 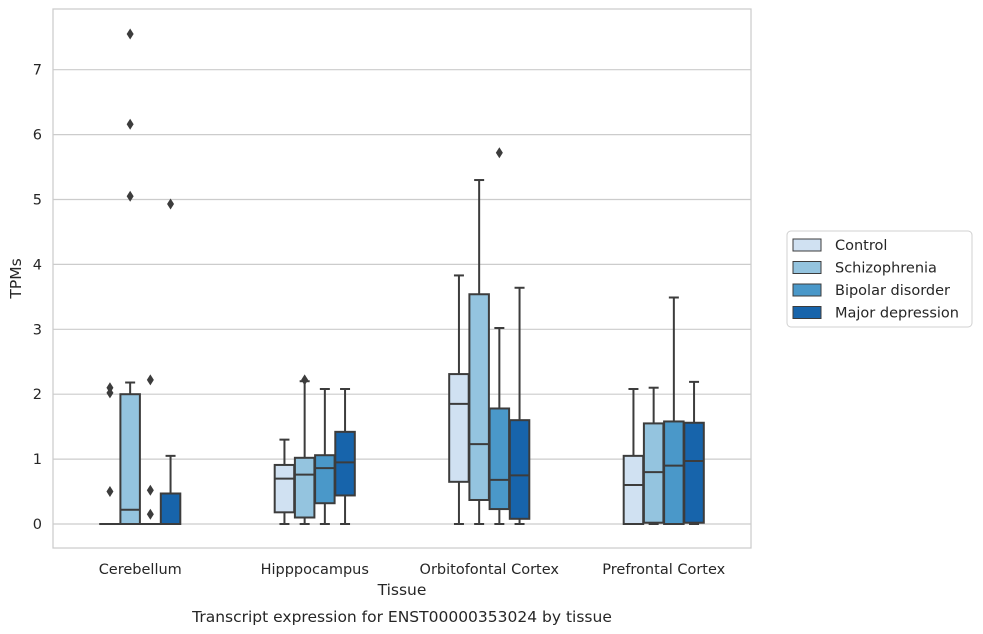 What do you see at coordinates (490, 570) in the screenshot?
I see `x-tick-label: Orbitofontal Cortex` at bounding box center [490, 570].